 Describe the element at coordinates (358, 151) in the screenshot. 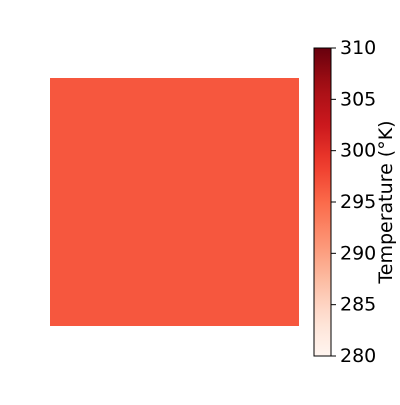

I see `colorbar-tick-label: 300` at that location.